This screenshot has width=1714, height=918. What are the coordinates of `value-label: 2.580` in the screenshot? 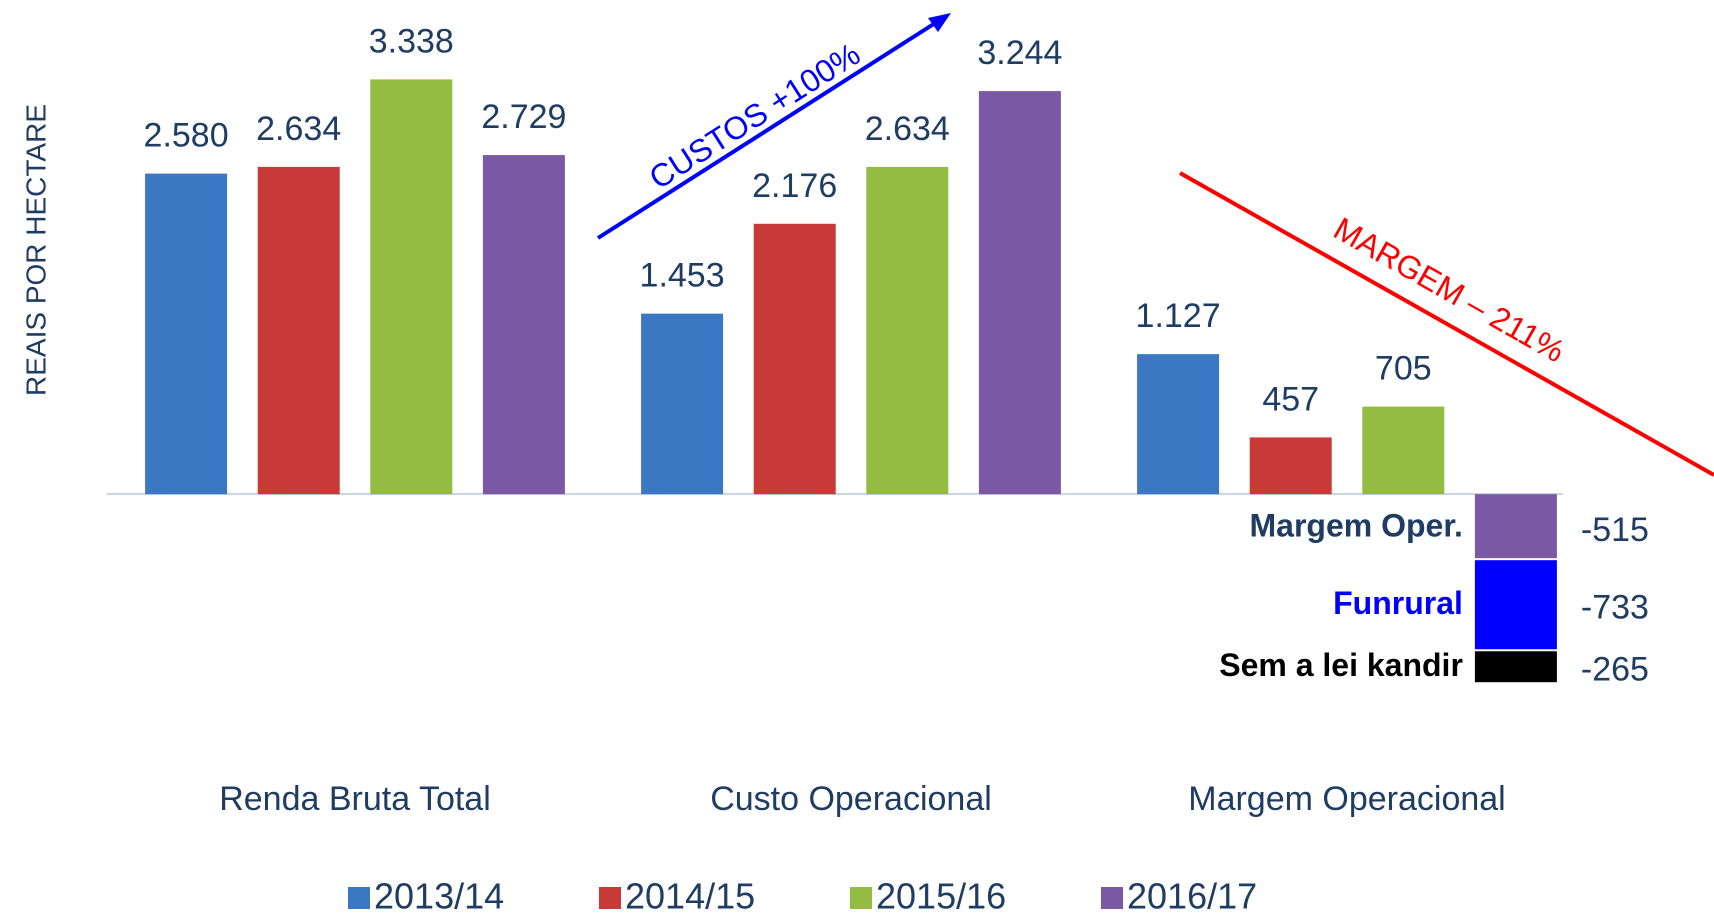 It's located at (186, 136).